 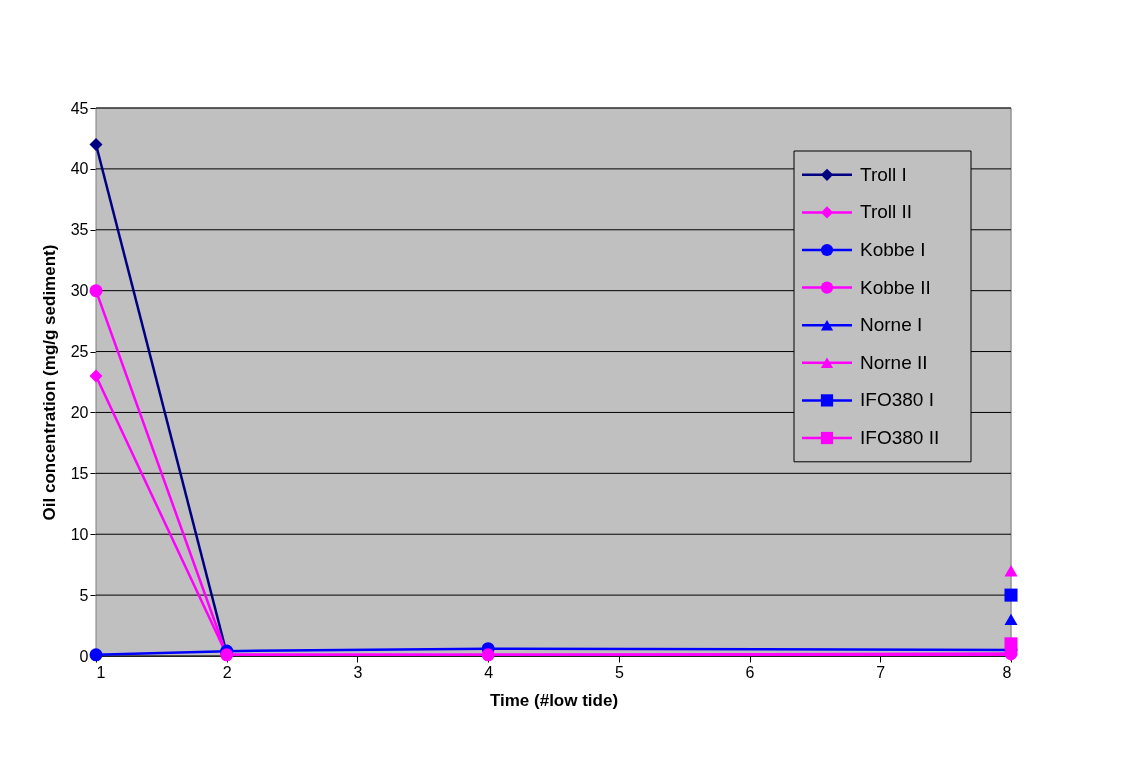 What do you see at coordinates (750, 672) in the screenshot?
I see `x-tick-label: 6` at bounding box center [750, 672].